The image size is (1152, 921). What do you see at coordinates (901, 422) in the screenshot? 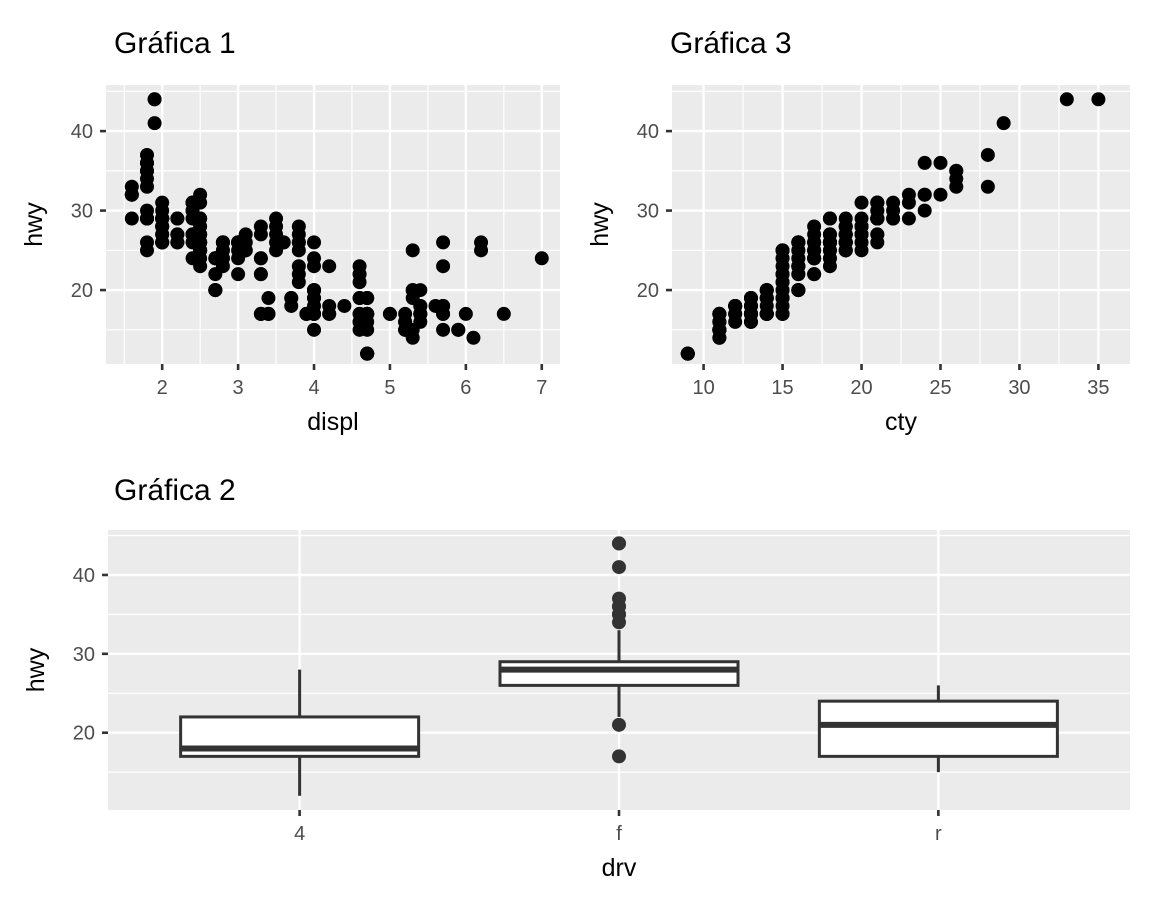
I see `x-axis-title: cty` at bounding box center [901, 422].